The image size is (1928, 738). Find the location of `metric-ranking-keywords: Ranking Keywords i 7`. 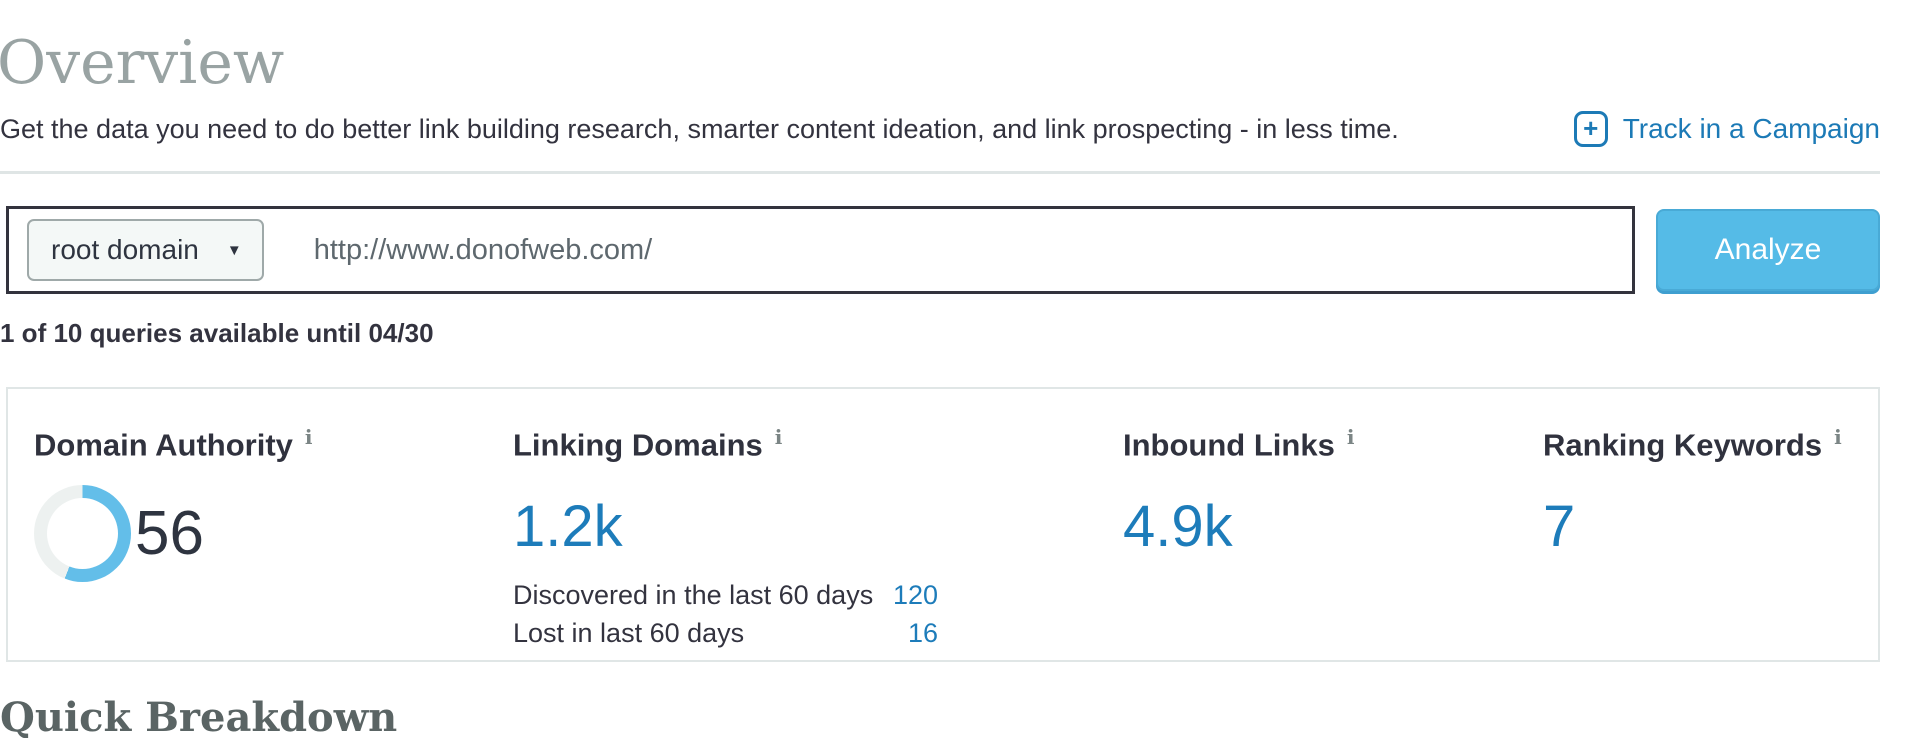

metric-ranking-keywords: Ranking Keywords i 7 is located at coordinates (1710, 542).